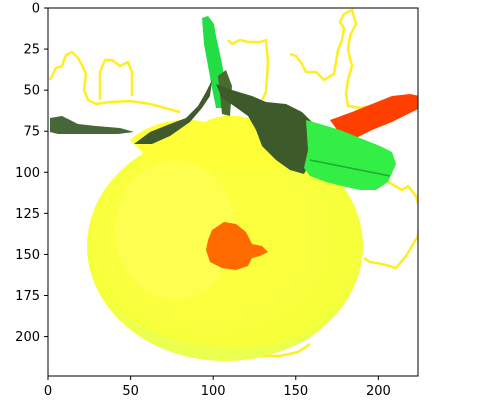 This screenshot has width=495, height=410. I want to click on y-tick-label: 75, so click(31, 132).